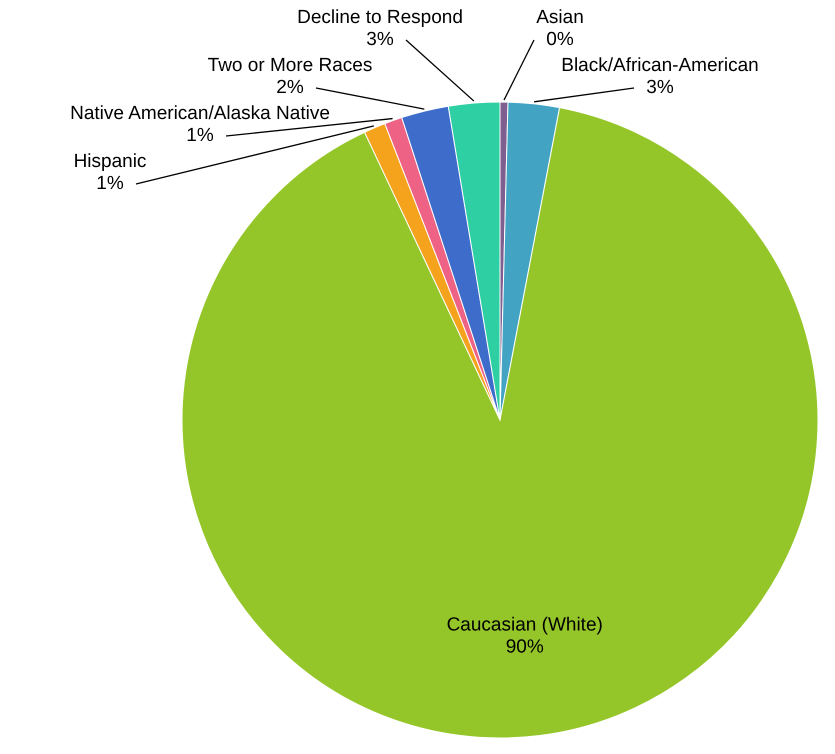 The height and width of the screenshot is (754, 835). Describe the element at coordinates (524, 625) in the screenshot. I see `slice-label: Caucasian (White)` at that location.